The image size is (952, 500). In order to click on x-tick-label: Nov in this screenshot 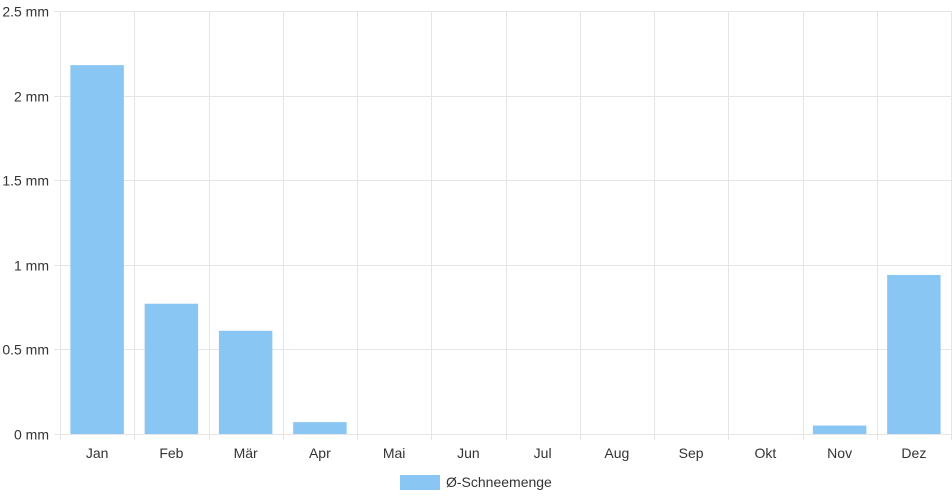, I will do `click(839, 453)`.